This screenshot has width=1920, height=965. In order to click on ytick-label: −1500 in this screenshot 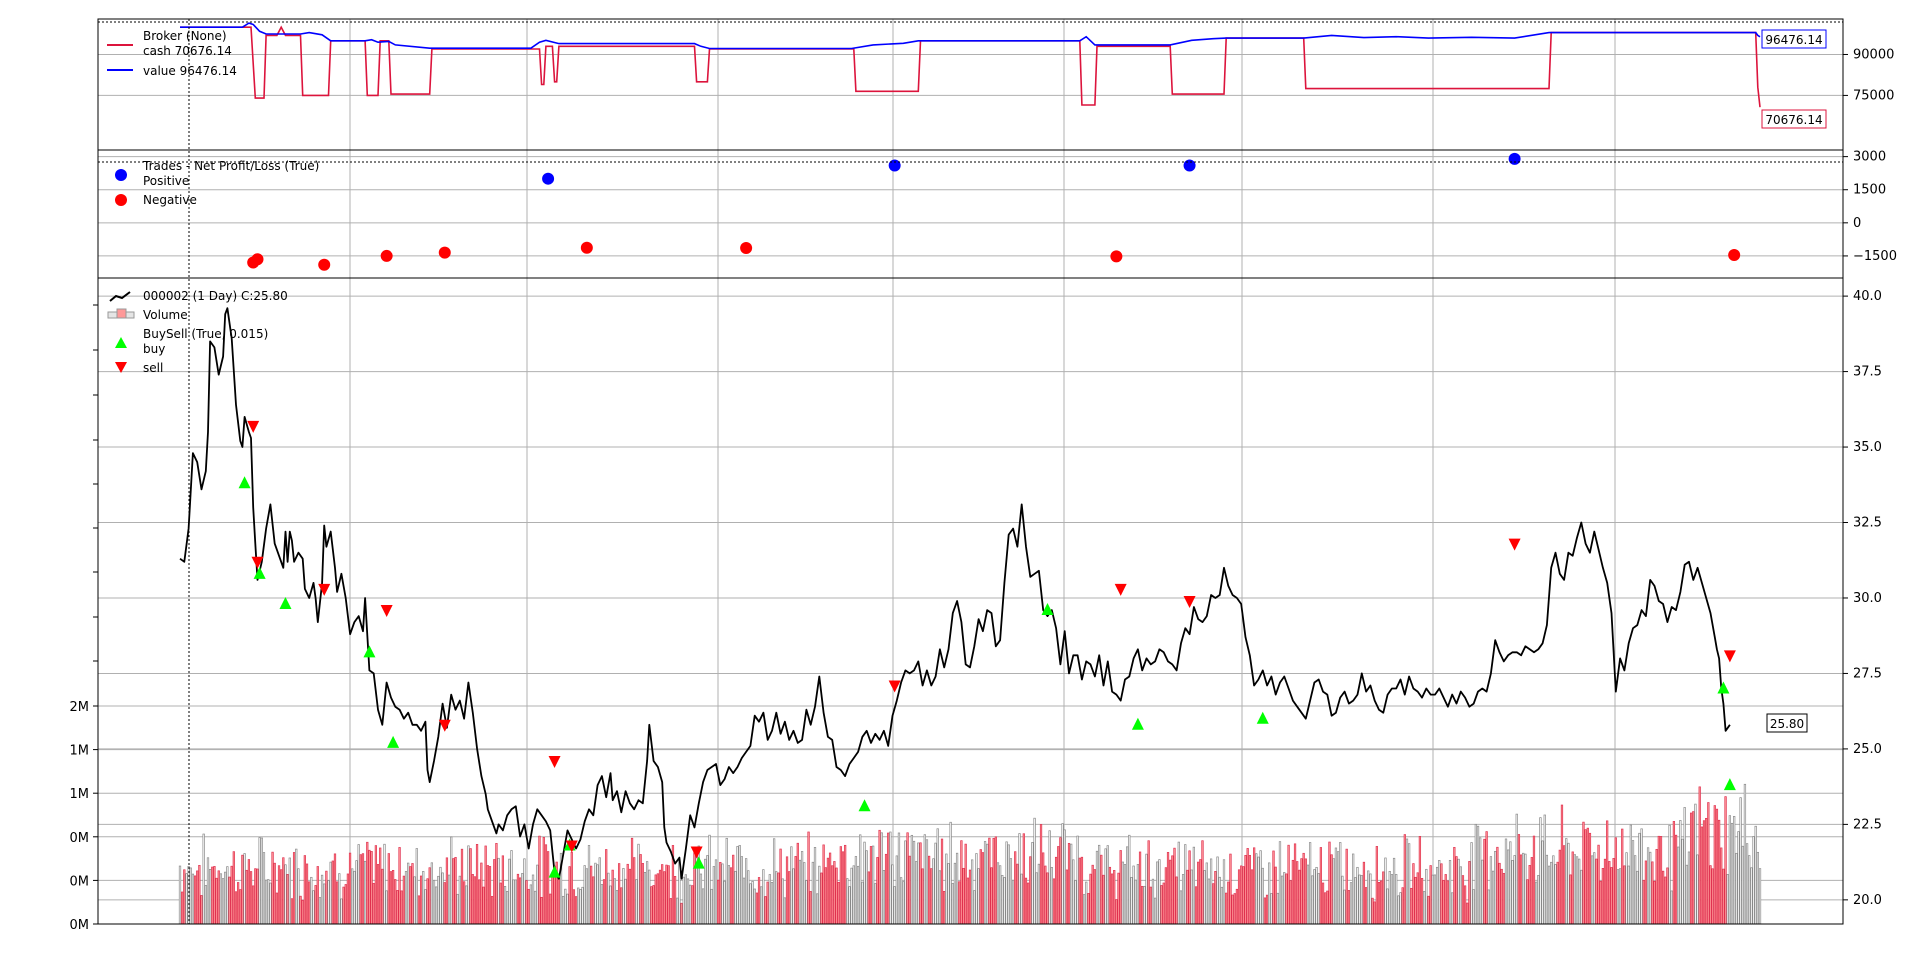, I will do `click(1875, 256)`.